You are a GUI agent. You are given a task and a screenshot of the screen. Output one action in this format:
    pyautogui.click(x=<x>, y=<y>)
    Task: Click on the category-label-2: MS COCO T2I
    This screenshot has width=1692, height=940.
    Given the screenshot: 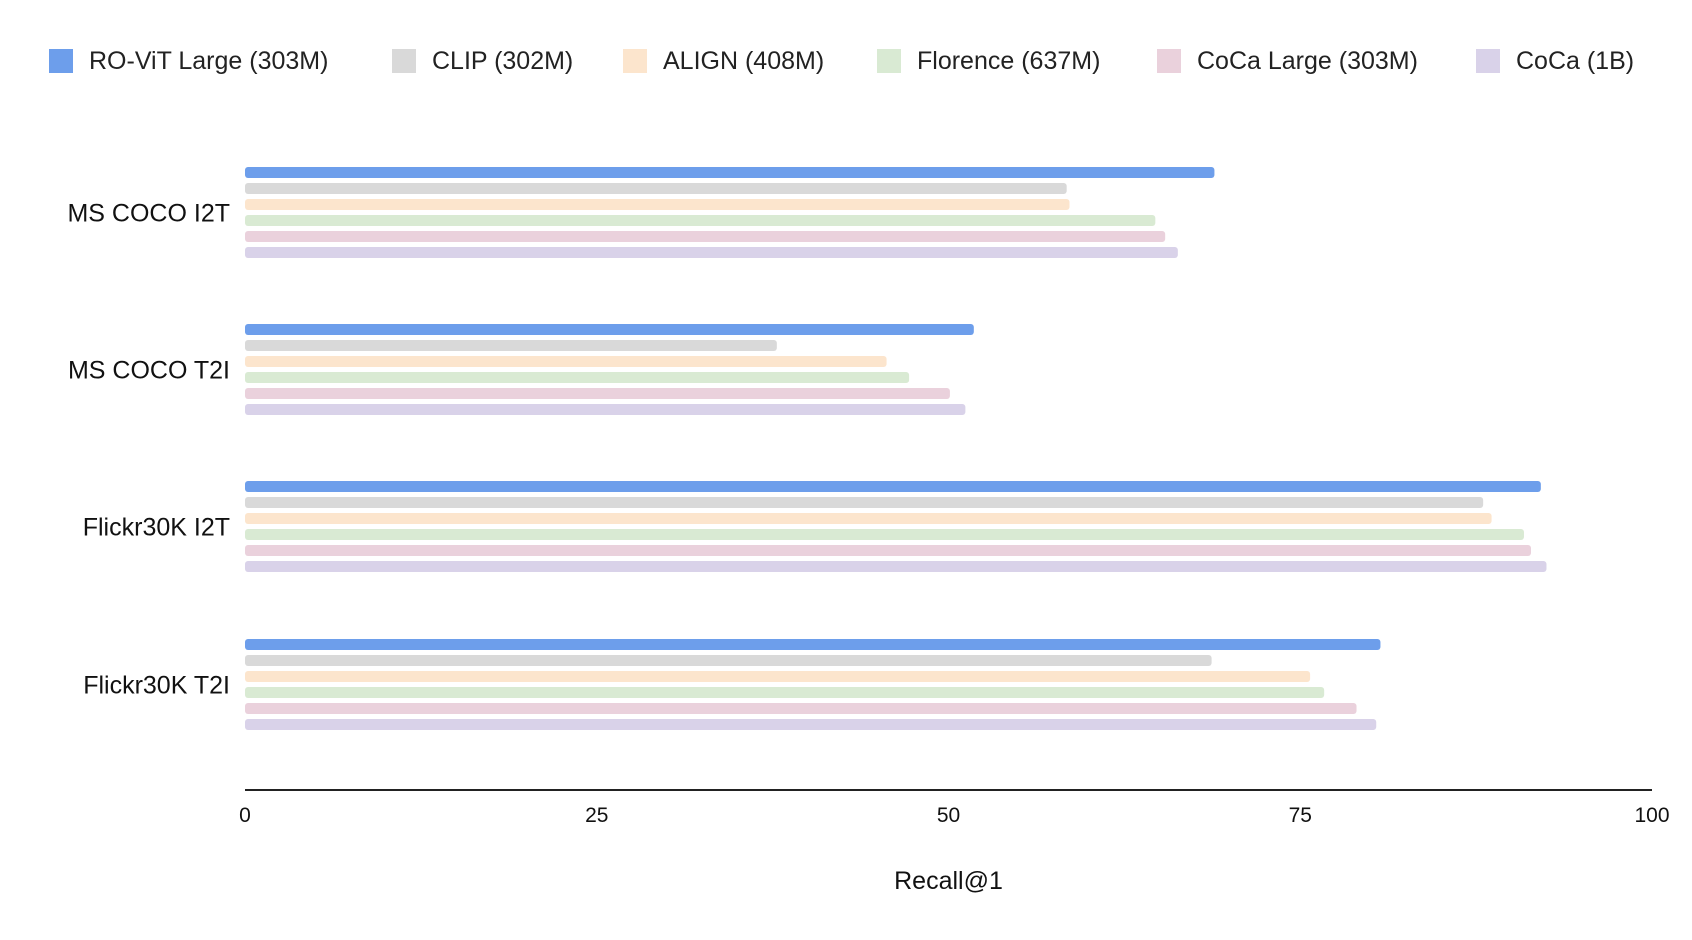 What is the action you would take?
    pyautogui.click(x=149, y=371)
    